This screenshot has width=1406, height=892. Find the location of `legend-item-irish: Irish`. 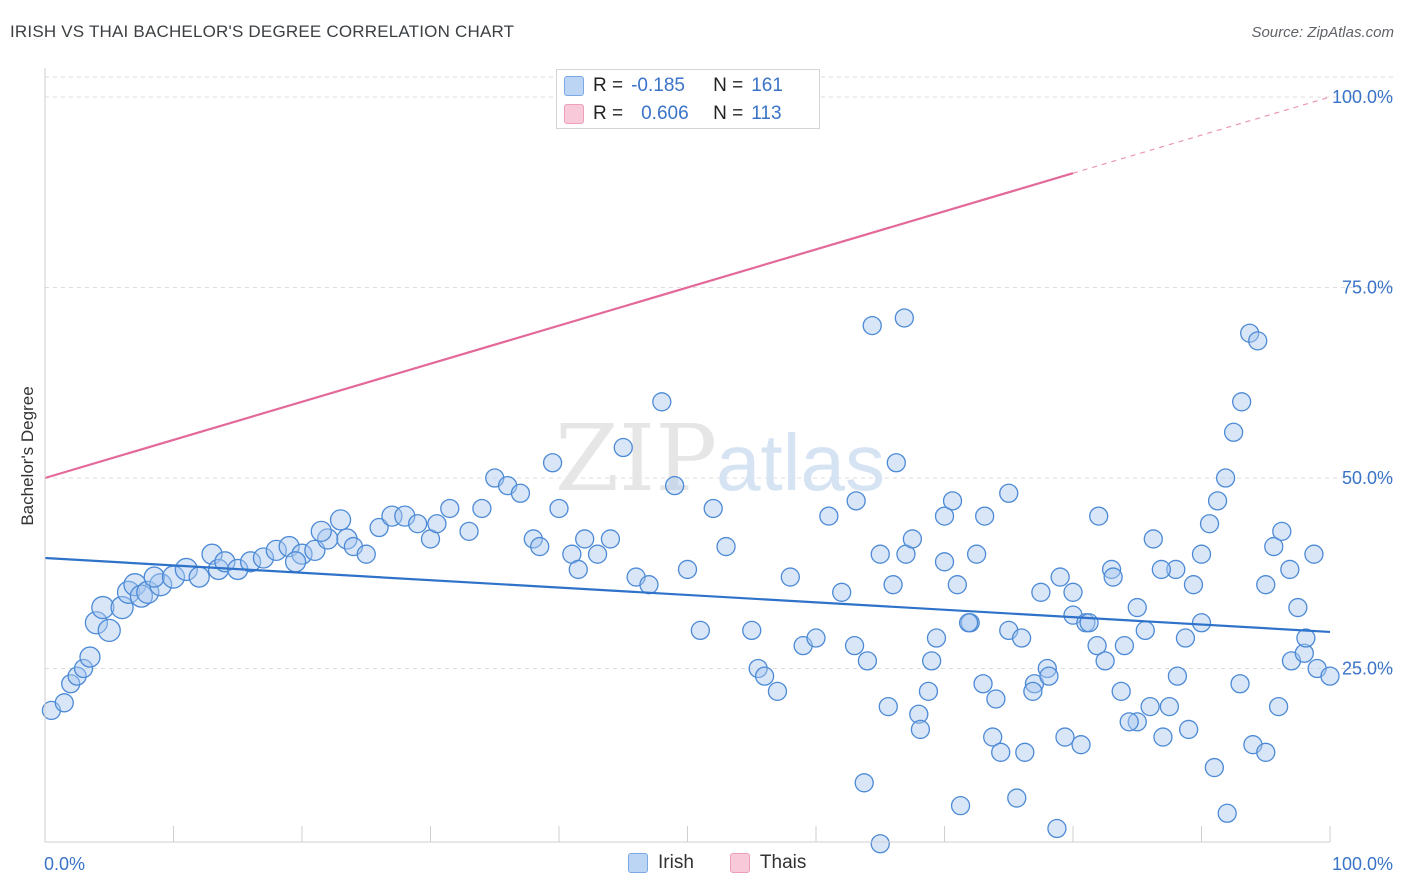

legend-item-irish: Irish is located at coordinates (661, 863).